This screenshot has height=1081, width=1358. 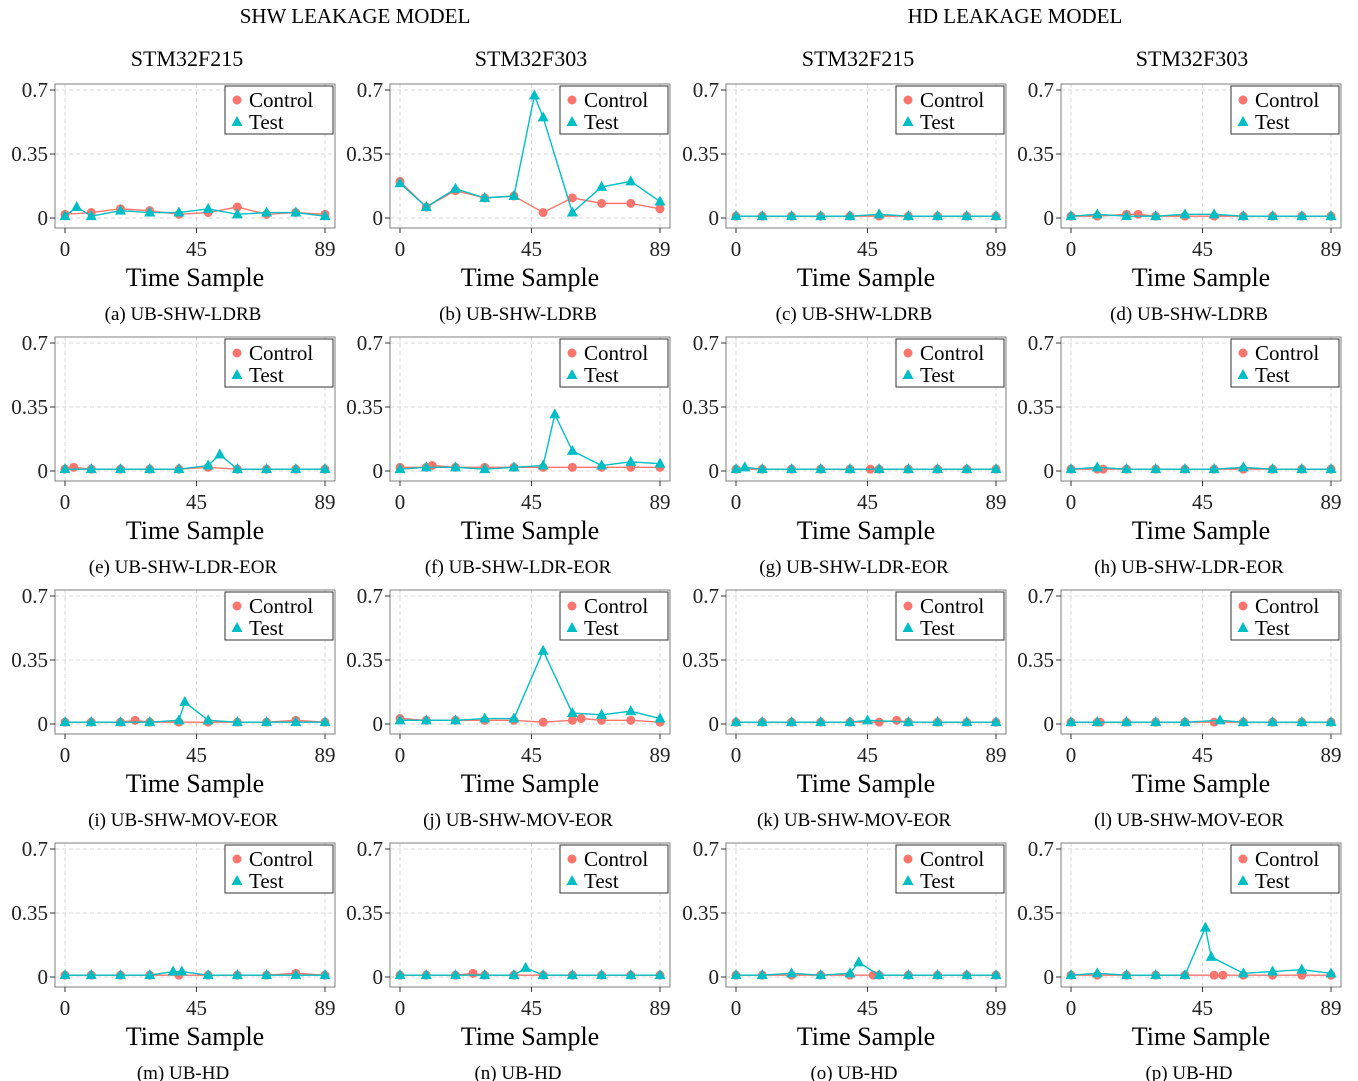 What do you see at coordinates (908, 353) in the screenshot?
I see `legend-control-key` at bounding box center [908, 353].